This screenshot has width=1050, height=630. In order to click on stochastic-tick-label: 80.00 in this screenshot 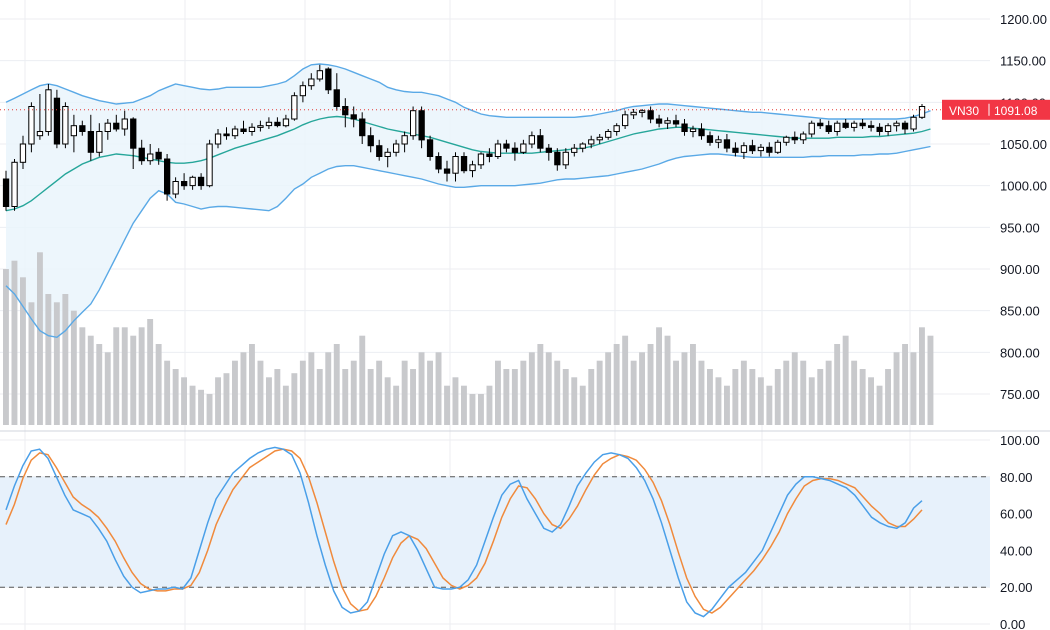, I will do `click(1016, 477)`.